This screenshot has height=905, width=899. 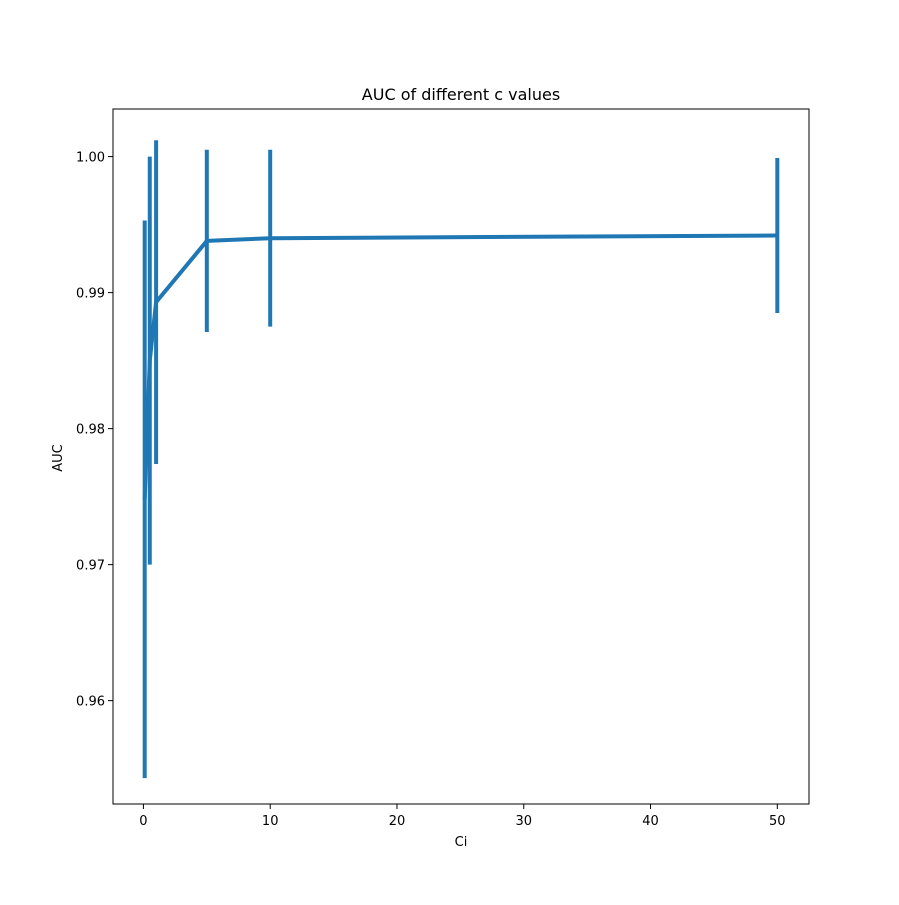 What do you see at coordinates (777, 821) in the screenshot?
I see `x-tick-label: 50` at bounding box center [777, 821].